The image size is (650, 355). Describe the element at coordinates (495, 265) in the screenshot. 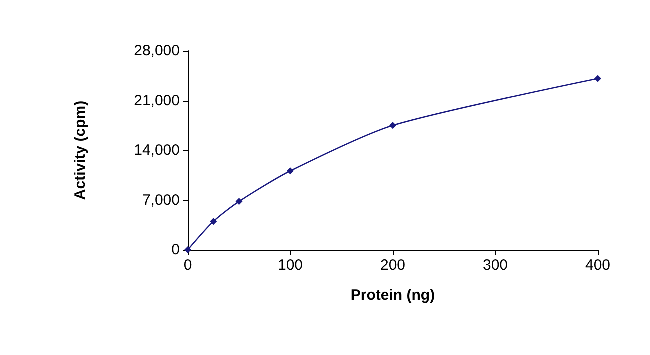

I see `x-tick-label: 300` at that location.